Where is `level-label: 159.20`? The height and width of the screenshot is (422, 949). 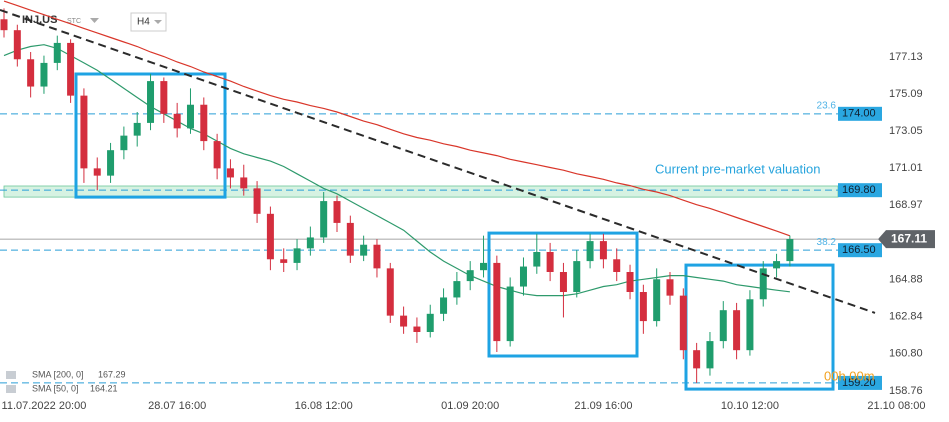
level-label: 159.20 is located at coordinates (859, 383).